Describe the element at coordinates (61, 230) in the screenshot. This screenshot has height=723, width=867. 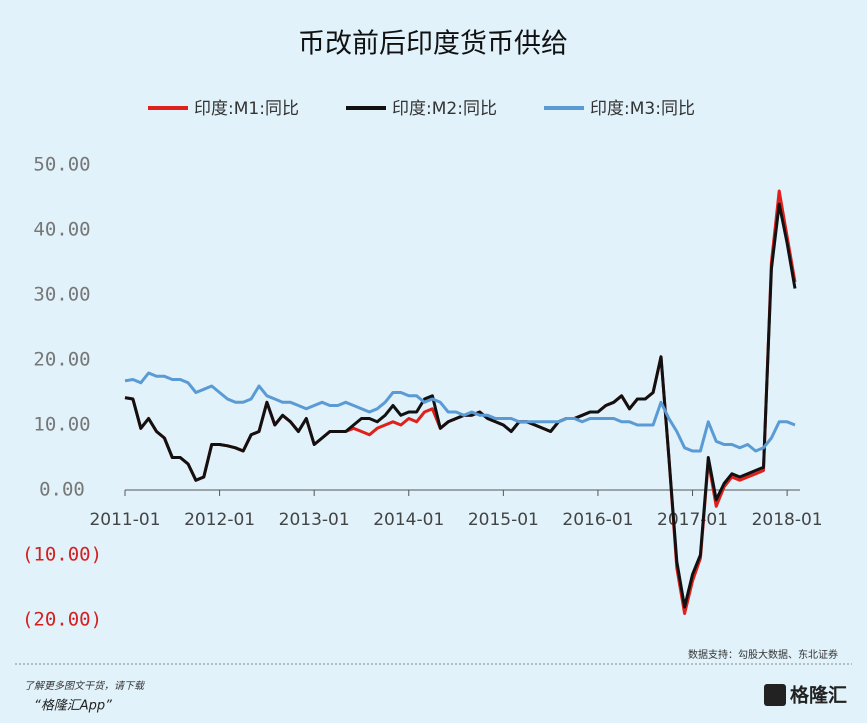
I see `y-tick-label: 40.00` at that location.